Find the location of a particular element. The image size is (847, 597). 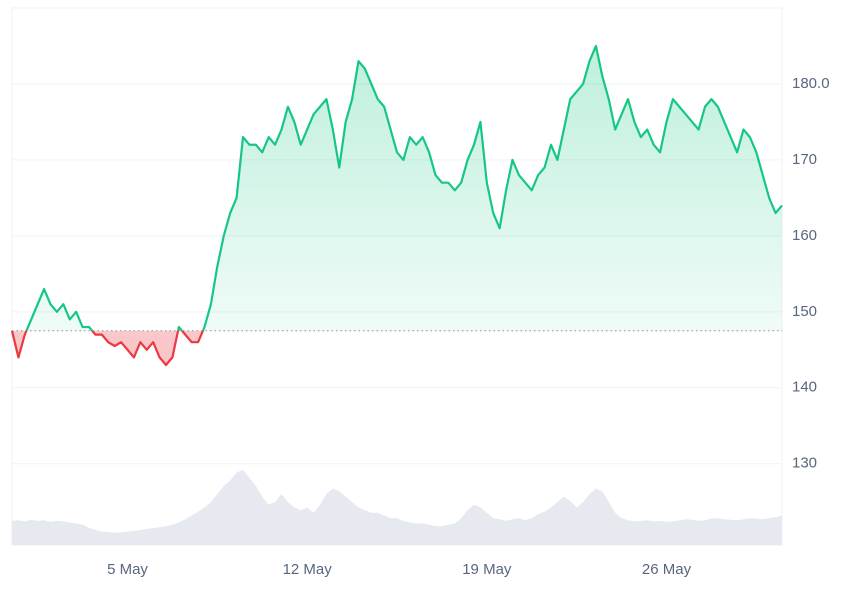

area-down is located at coordinates (397, 347).